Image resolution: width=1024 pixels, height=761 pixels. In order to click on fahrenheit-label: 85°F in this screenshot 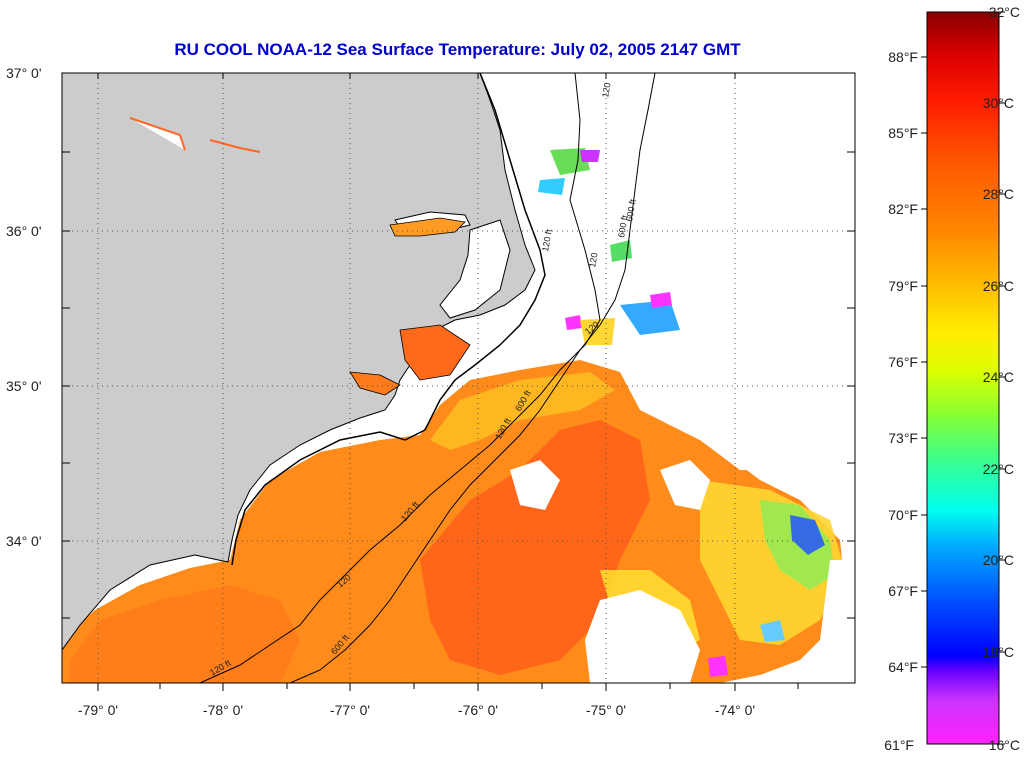, I will do `click(903, 133)`.